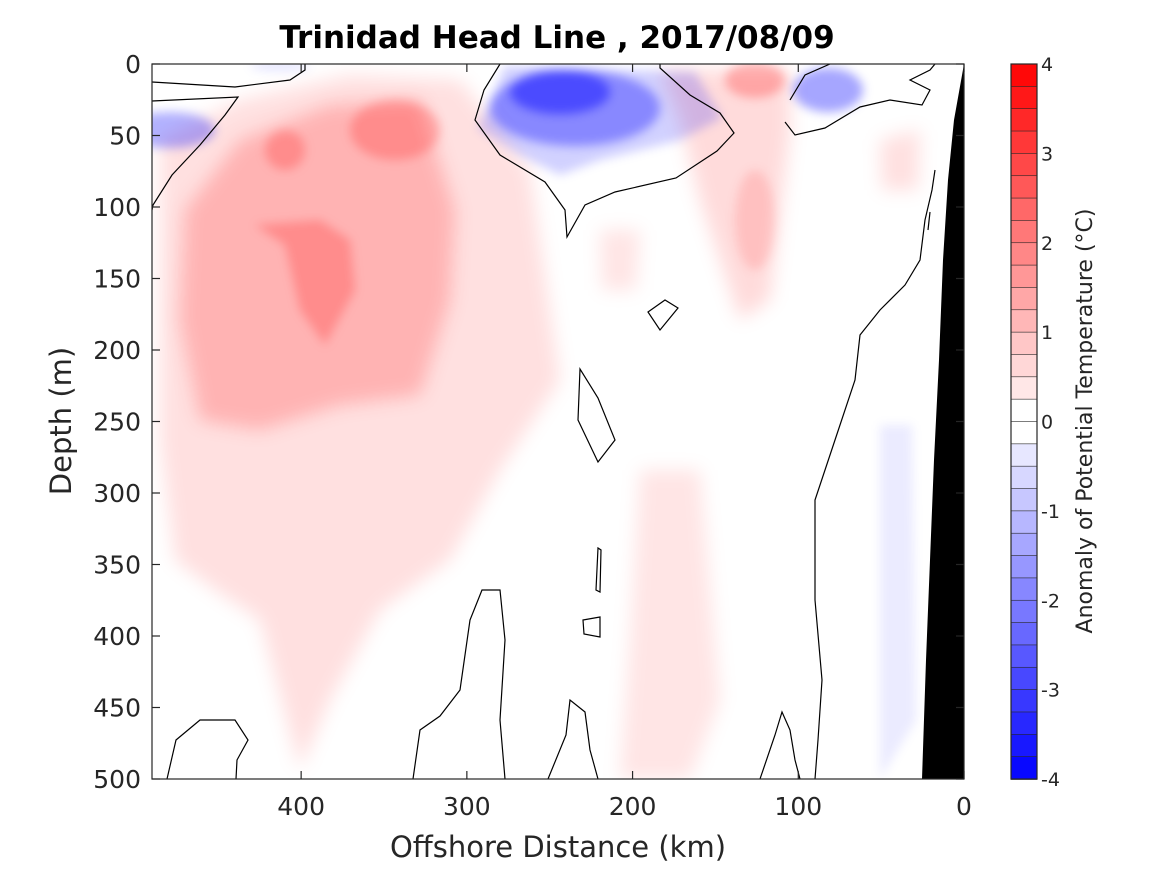 The height and width of the screenshot is (875, 1167). Describe the element at coordinates (301, 806) in the screenshot. I see `x-tick-label: 400` at that location.